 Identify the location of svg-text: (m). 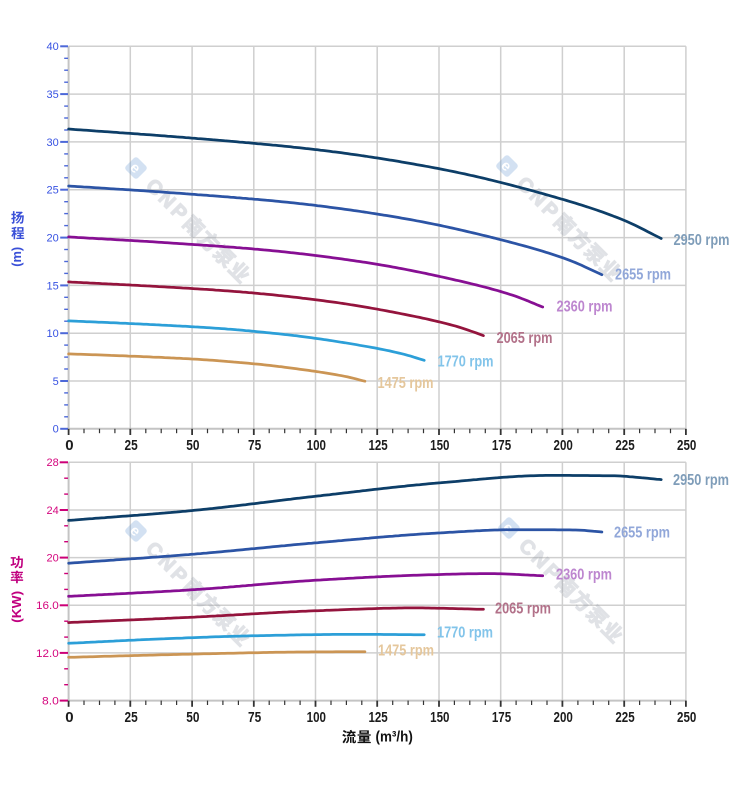
(17, 257).